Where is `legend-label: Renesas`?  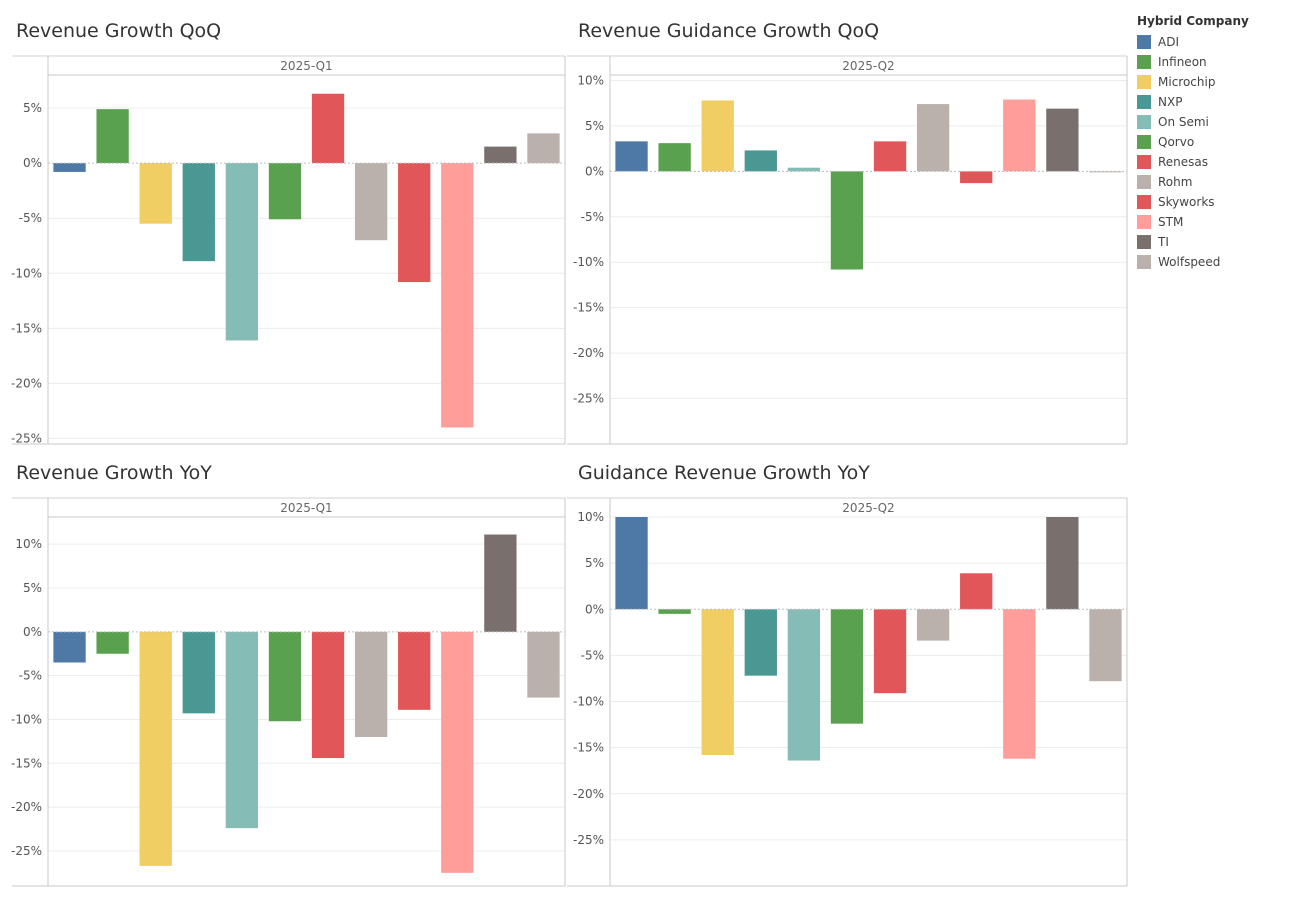 legend-label: Renesas is located at coordinates (1183, 162).